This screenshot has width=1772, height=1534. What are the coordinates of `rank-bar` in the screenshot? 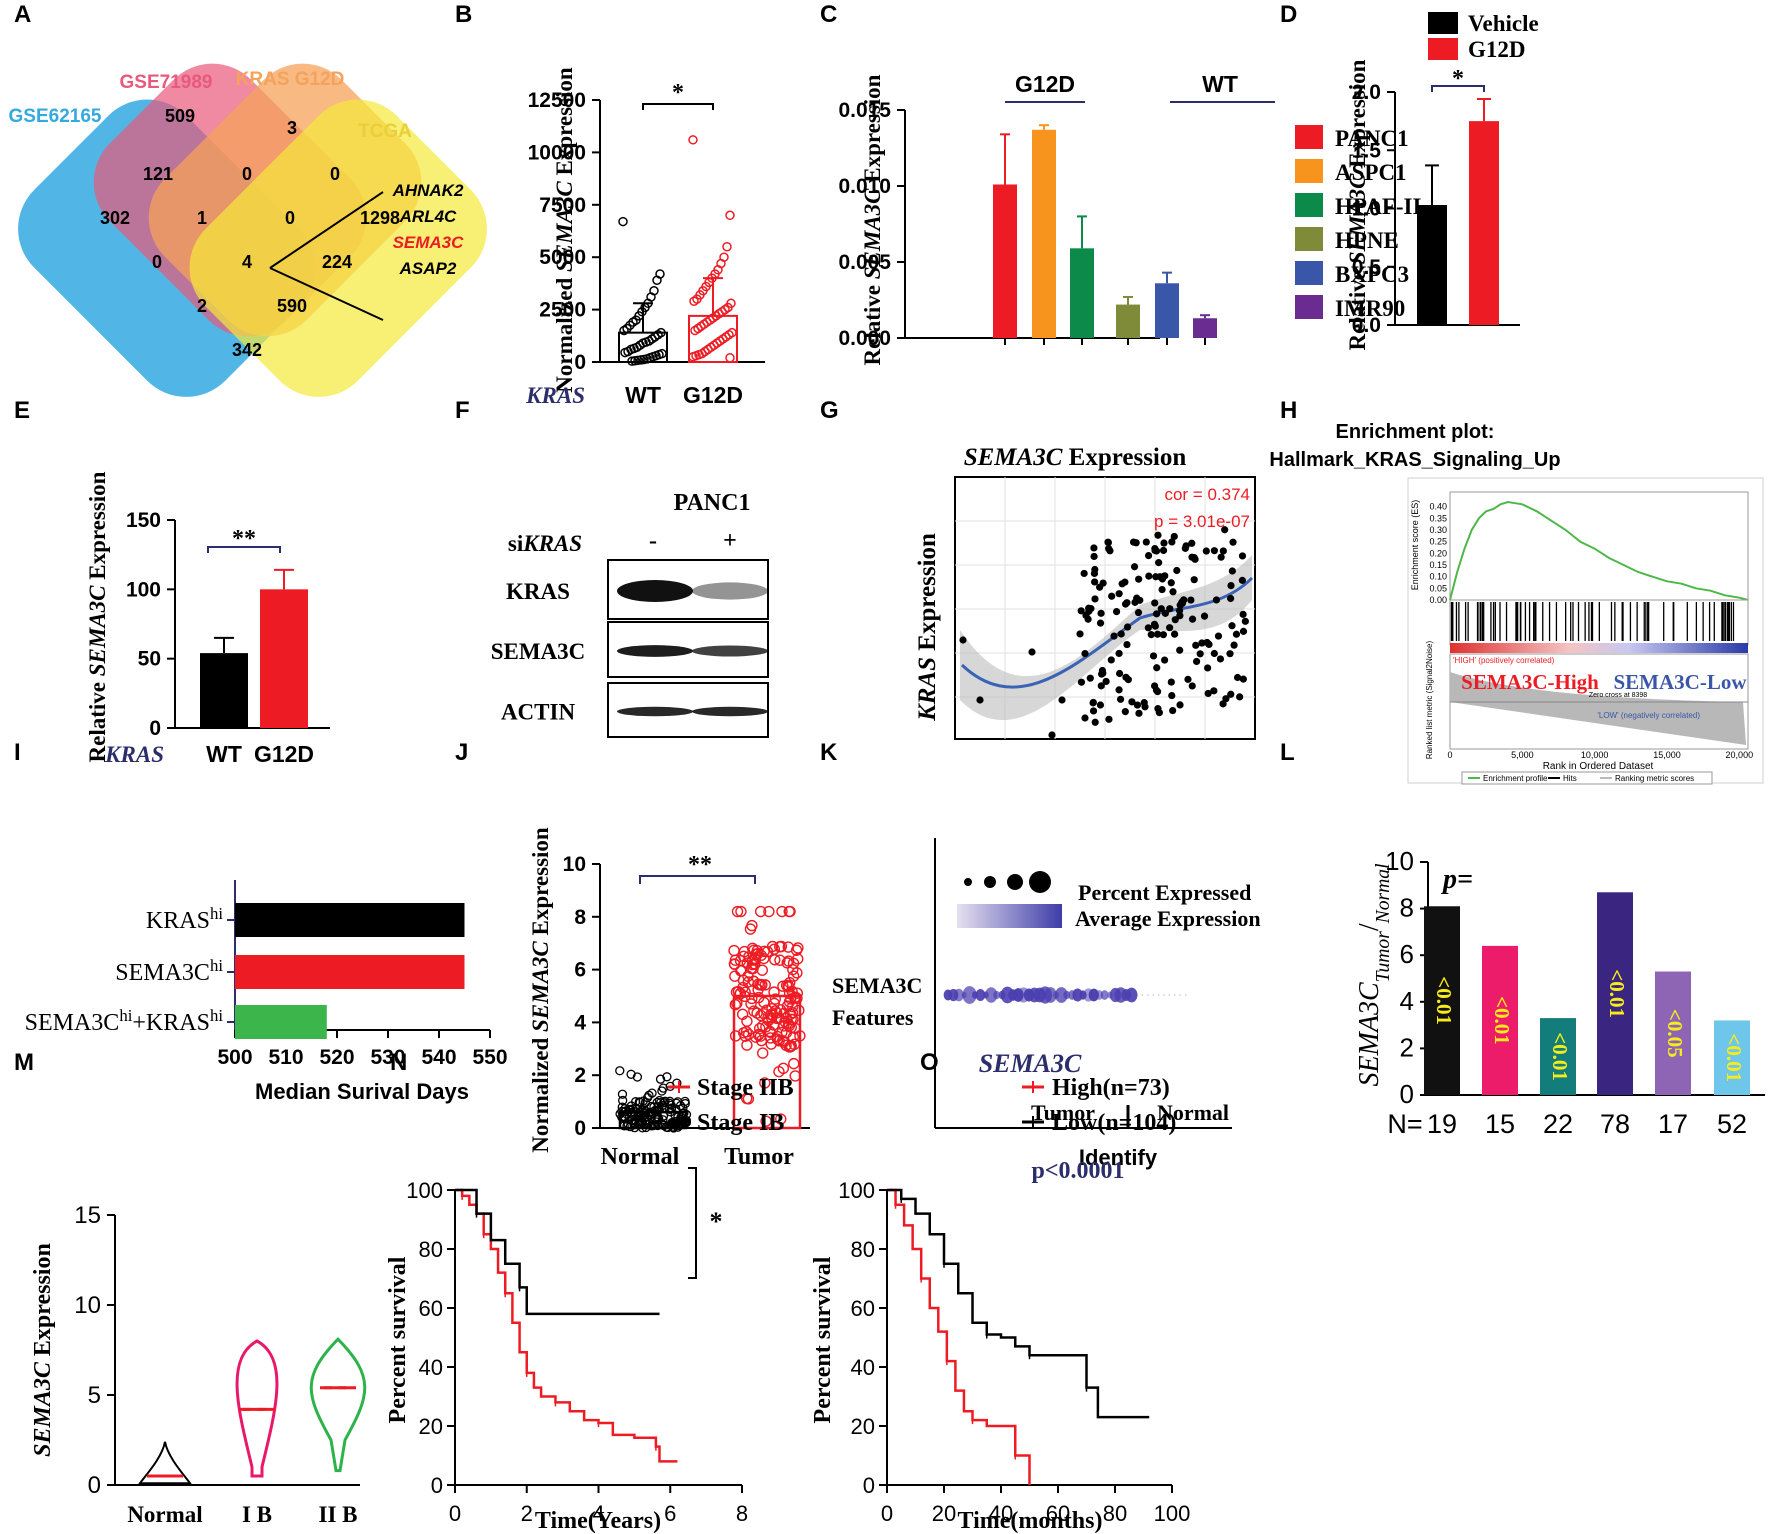 It's located at (1599, 648).